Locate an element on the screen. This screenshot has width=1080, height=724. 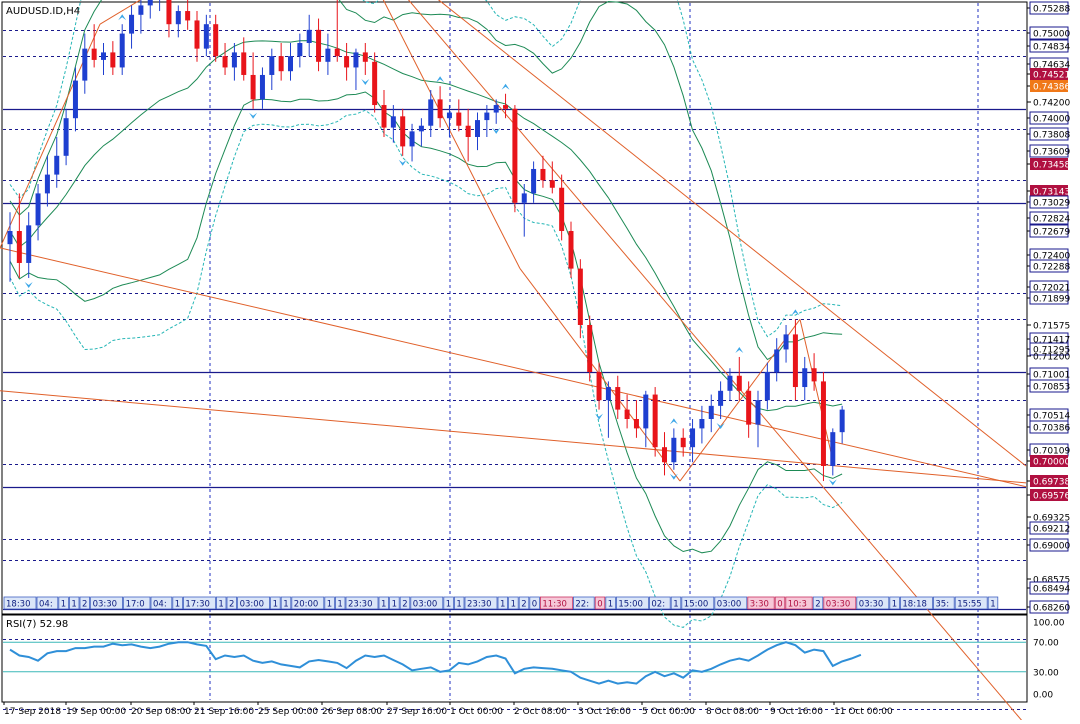
price-label: 0.72679 is located at coordinates (1048, 231).